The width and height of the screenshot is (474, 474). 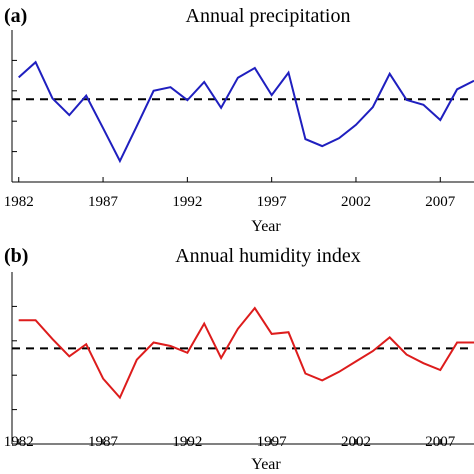 What do you see at coordinates (268, 16) in the screenshot?
I see `chart-title: Annual precipitation` at bounding box center [268, 16].